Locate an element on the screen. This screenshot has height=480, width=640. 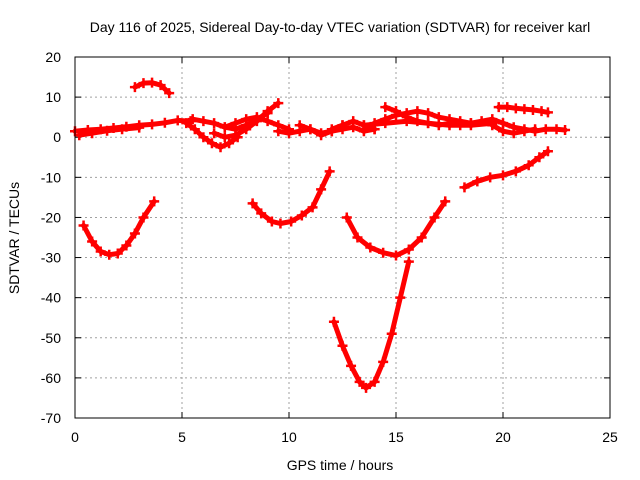
series-trace is located at coordinates (518, 125).